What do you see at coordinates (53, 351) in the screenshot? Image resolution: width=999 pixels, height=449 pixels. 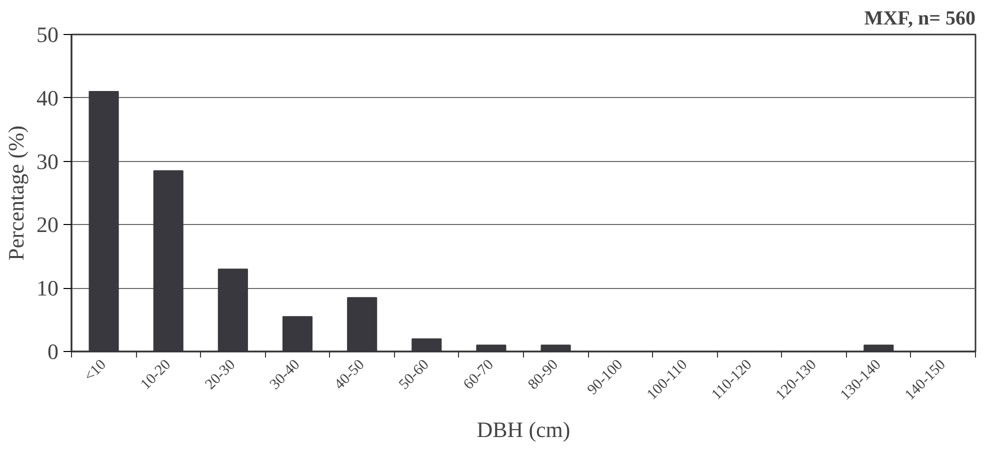 I see `y-tick-label: 0` at bounding box center [53, 351].